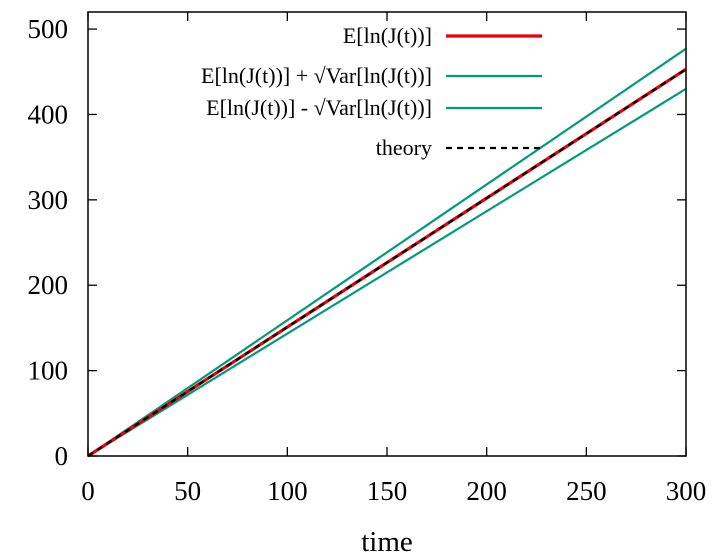 This screenshot has height=559, width=720. Describe the element at coordinates (686, 491) in the screenshot. I see `x-tick-label: 300` at that location.